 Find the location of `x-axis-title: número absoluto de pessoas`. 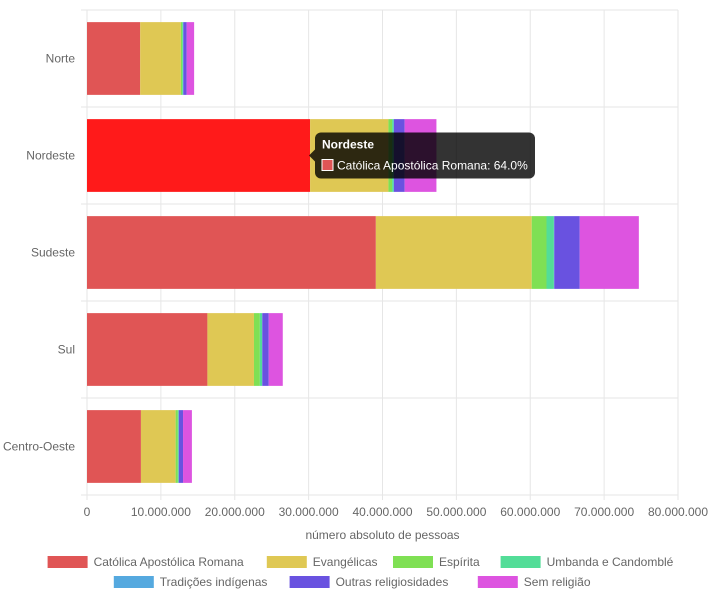

x-axis-title: número absoluto de pessoas is located at coordinates (382, 535).